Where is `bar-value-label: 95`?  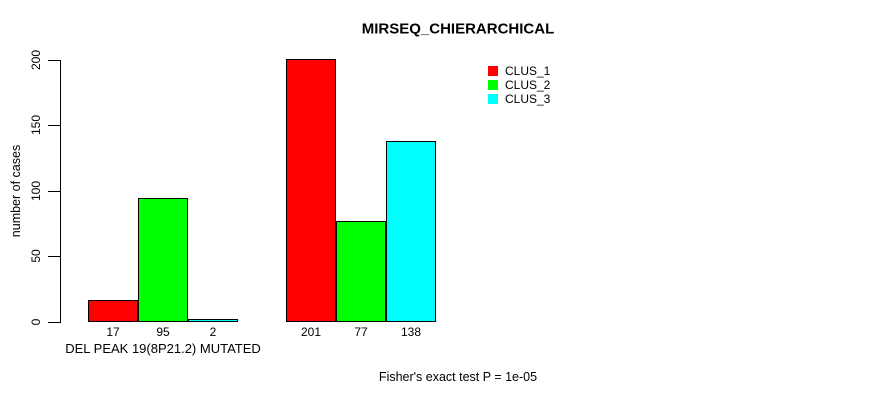
bar-value-label: 95 is located at coordinates (163, 332).